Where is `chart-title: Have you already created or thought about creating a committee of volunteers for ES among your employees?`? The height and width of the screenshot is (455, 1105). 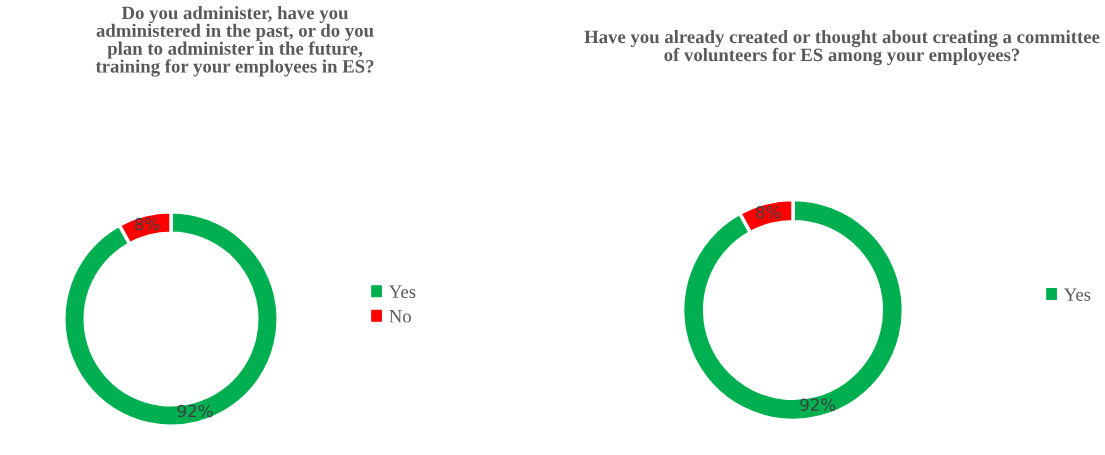
chart-title: Have you already created or thought about creating a committee of volunteers for ES among your employees? is located at coordinates (842, 48).